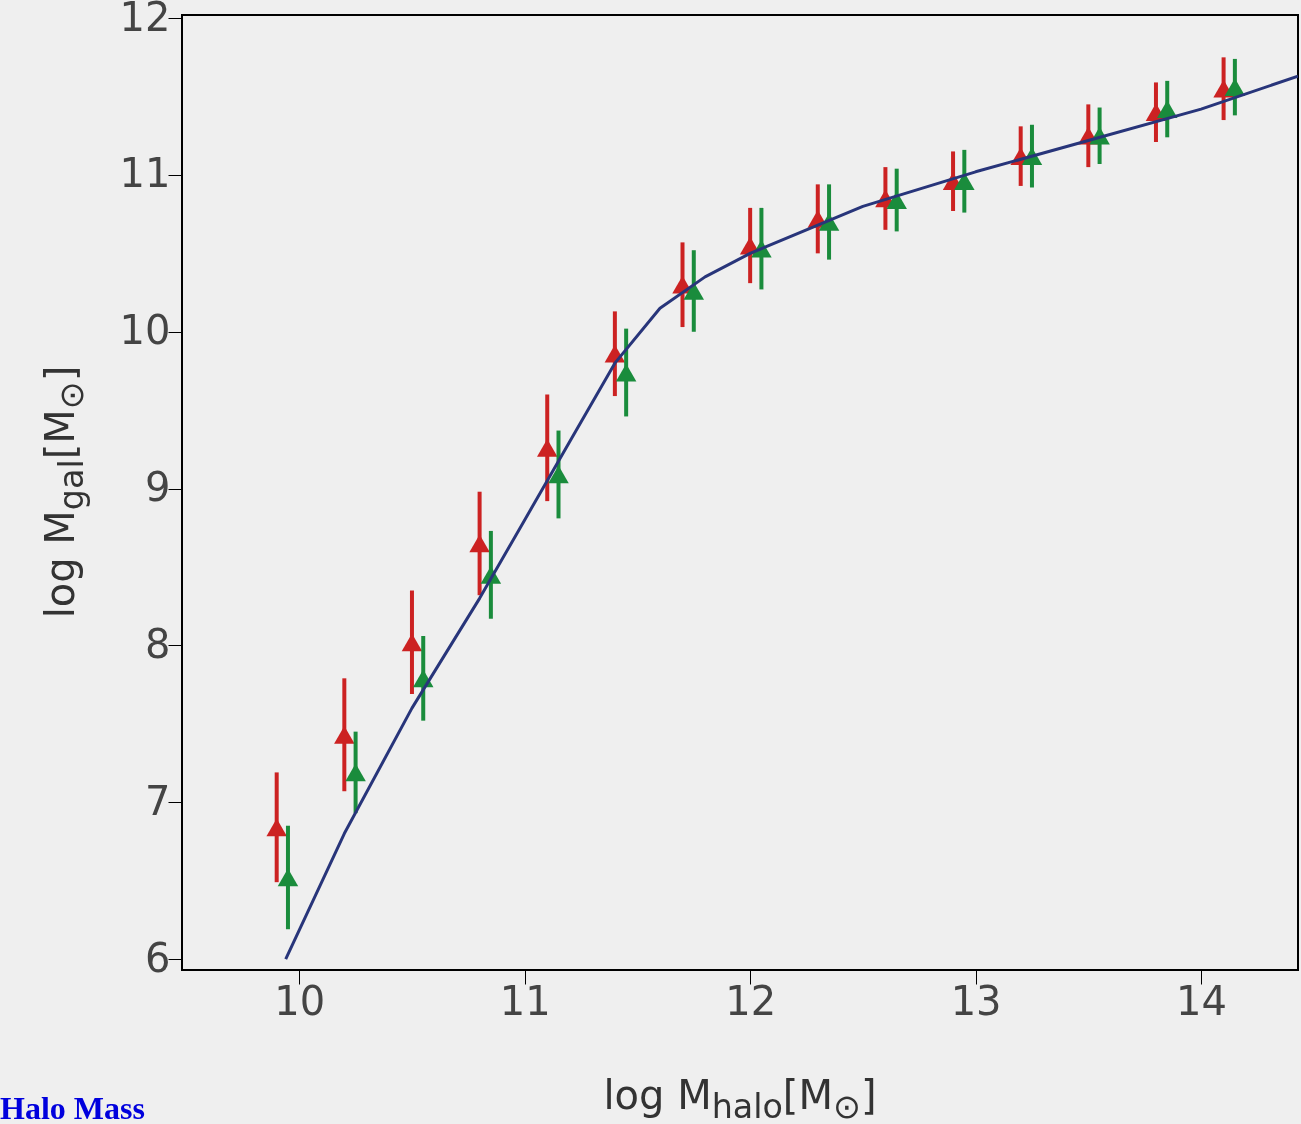 This screenshot has height=1124, width=1301. Describe the element at coordinates (145, 20) in the screenshot. I see `y-tick-label: 12` at that location.